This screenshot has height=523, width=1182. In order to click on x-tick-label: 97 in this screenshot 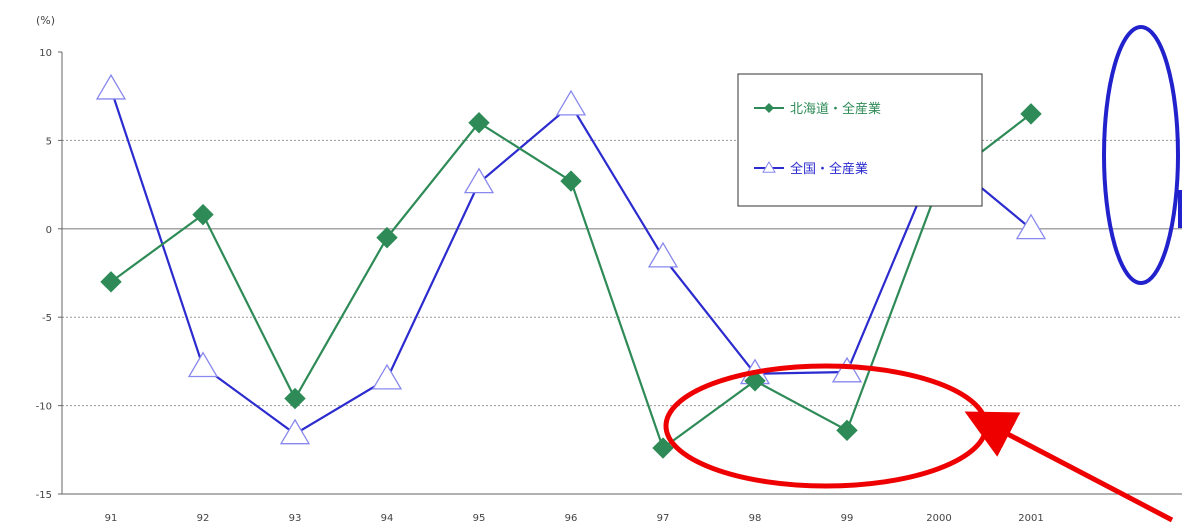, I will do `click(663, 518)`.